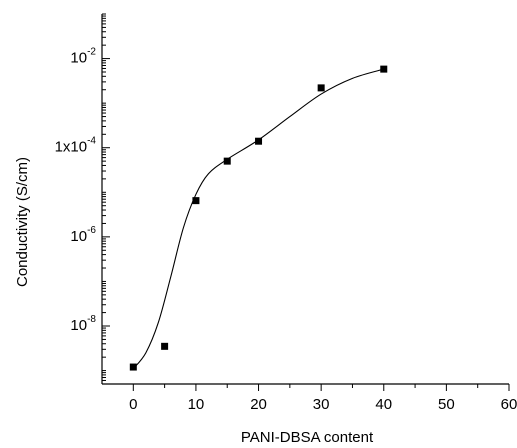  Describe the element at coordinates (321, 404) in the screenshot. I see `x-tick-label: 30` at that location.